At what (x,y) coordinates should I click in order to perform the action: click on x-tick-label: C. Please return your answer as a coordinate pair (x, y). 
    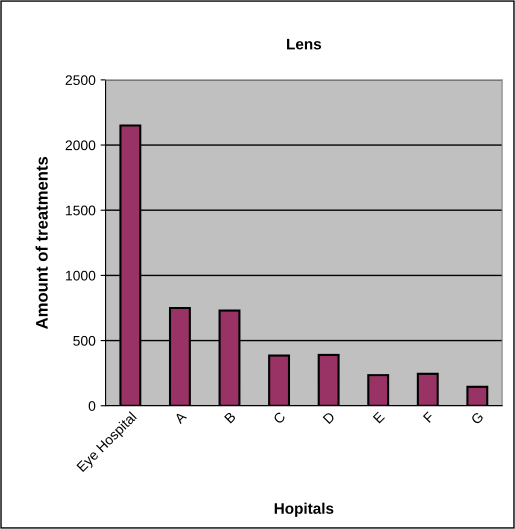
    Looking at the image, I should click on (279, 417).